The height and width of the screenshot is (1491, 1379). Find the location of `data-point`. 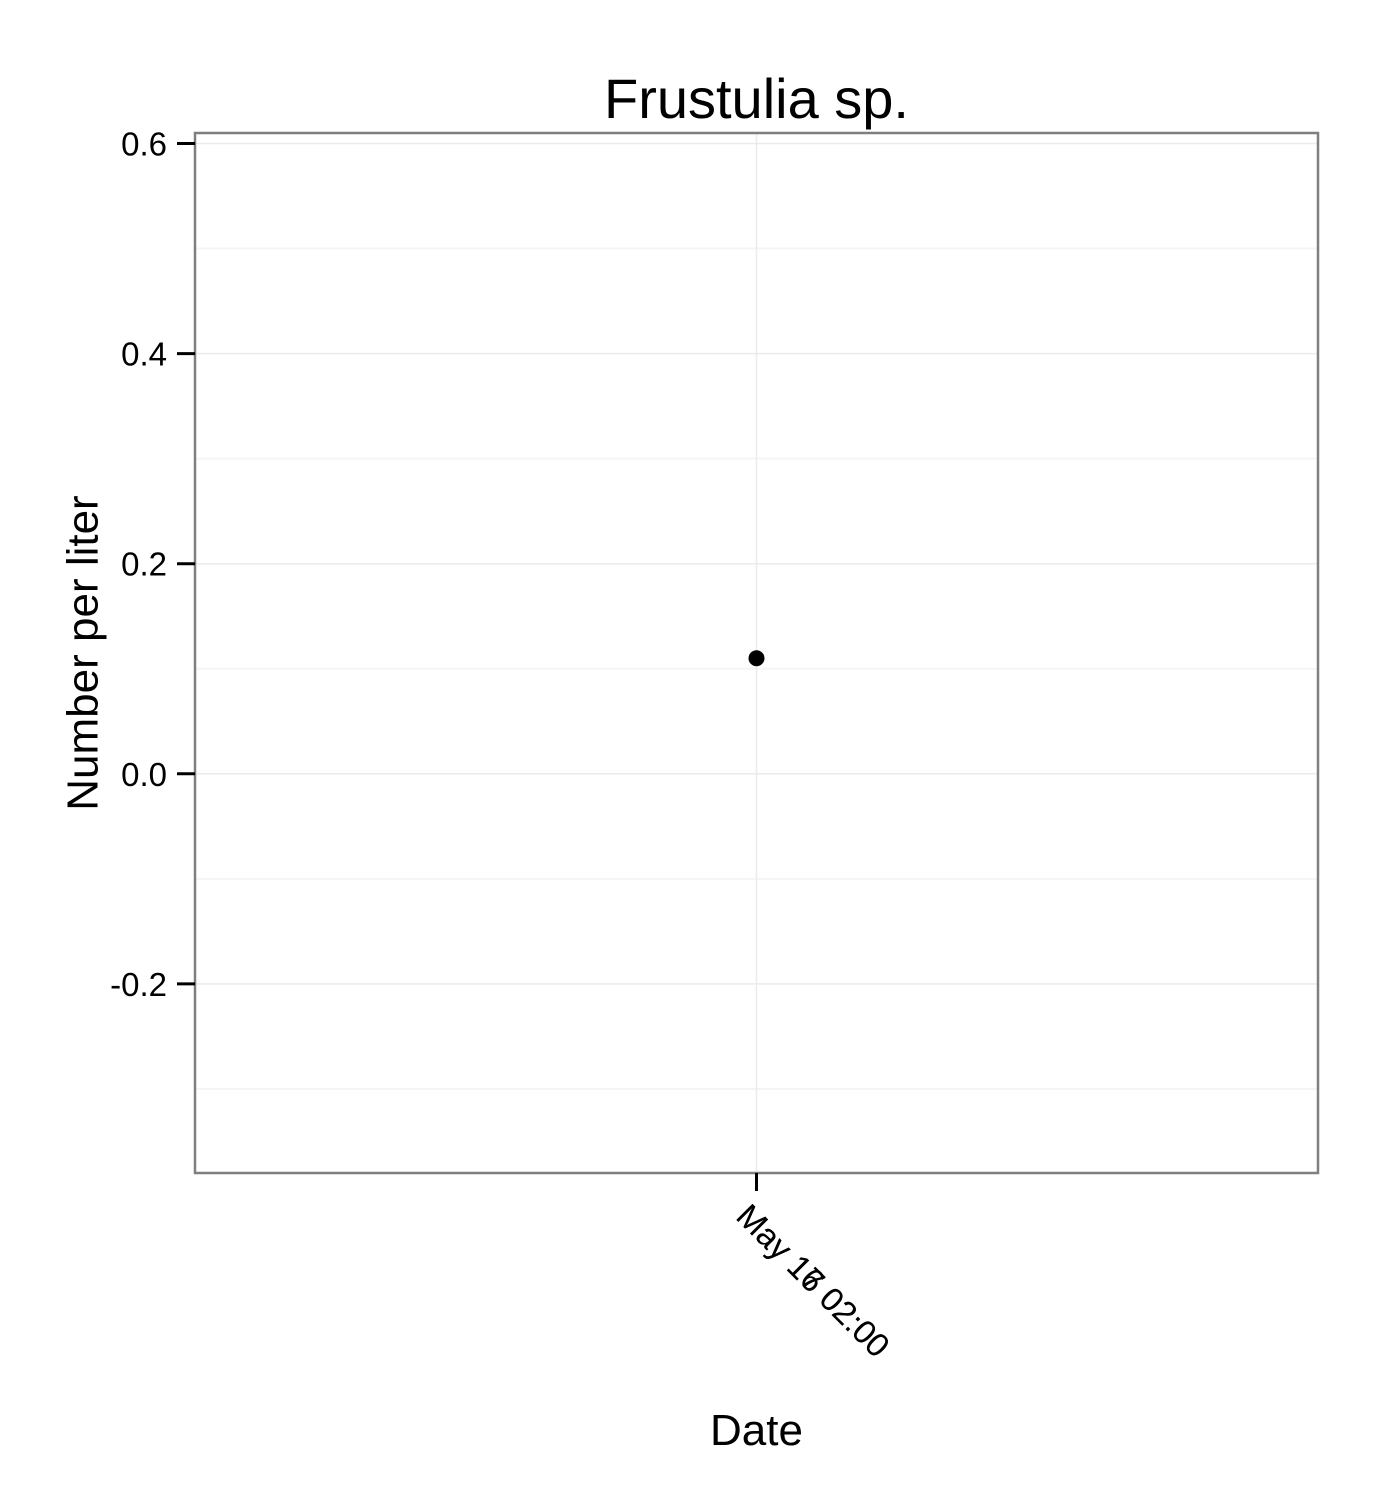

data-point is located at coordinates (756, 658).